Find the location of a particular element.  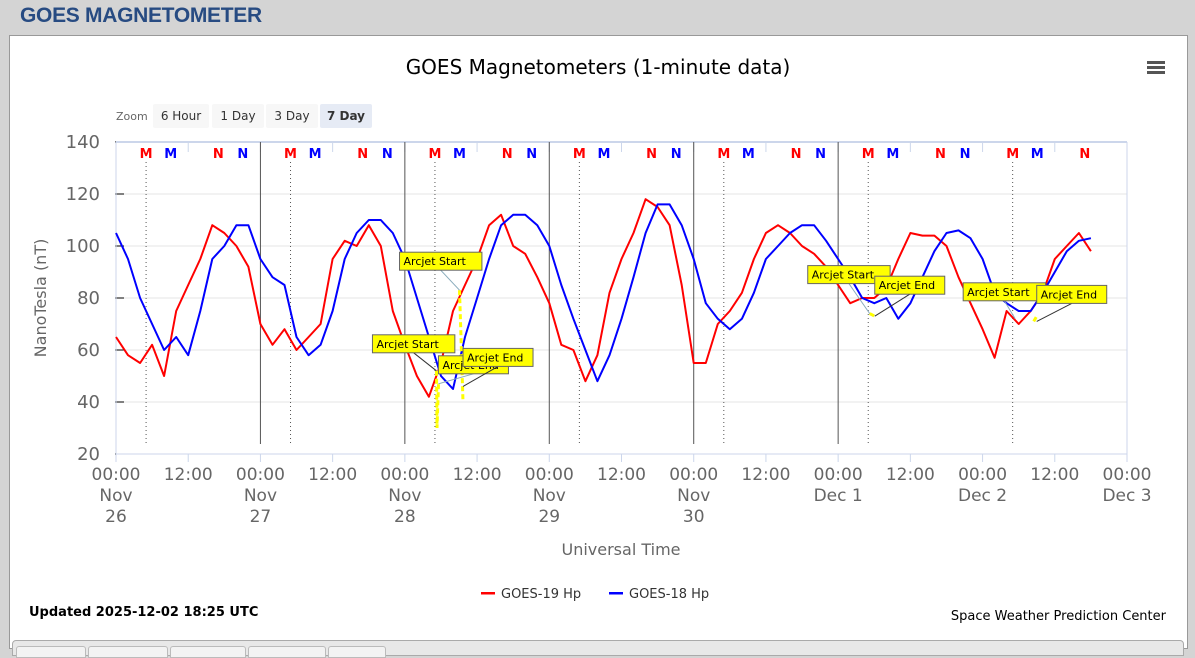

zoom-button-label: 7 Day is located at coordinates (346, 116).